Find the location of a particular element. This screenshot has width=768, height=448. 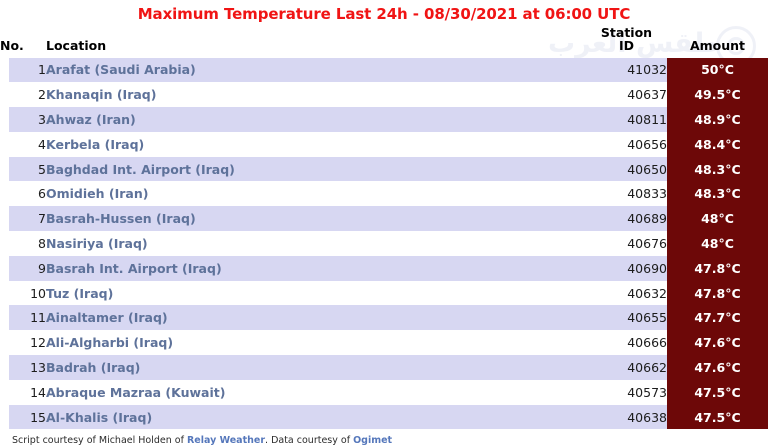

cell-amount: 49.5°C is located at coordinates (717, 95).